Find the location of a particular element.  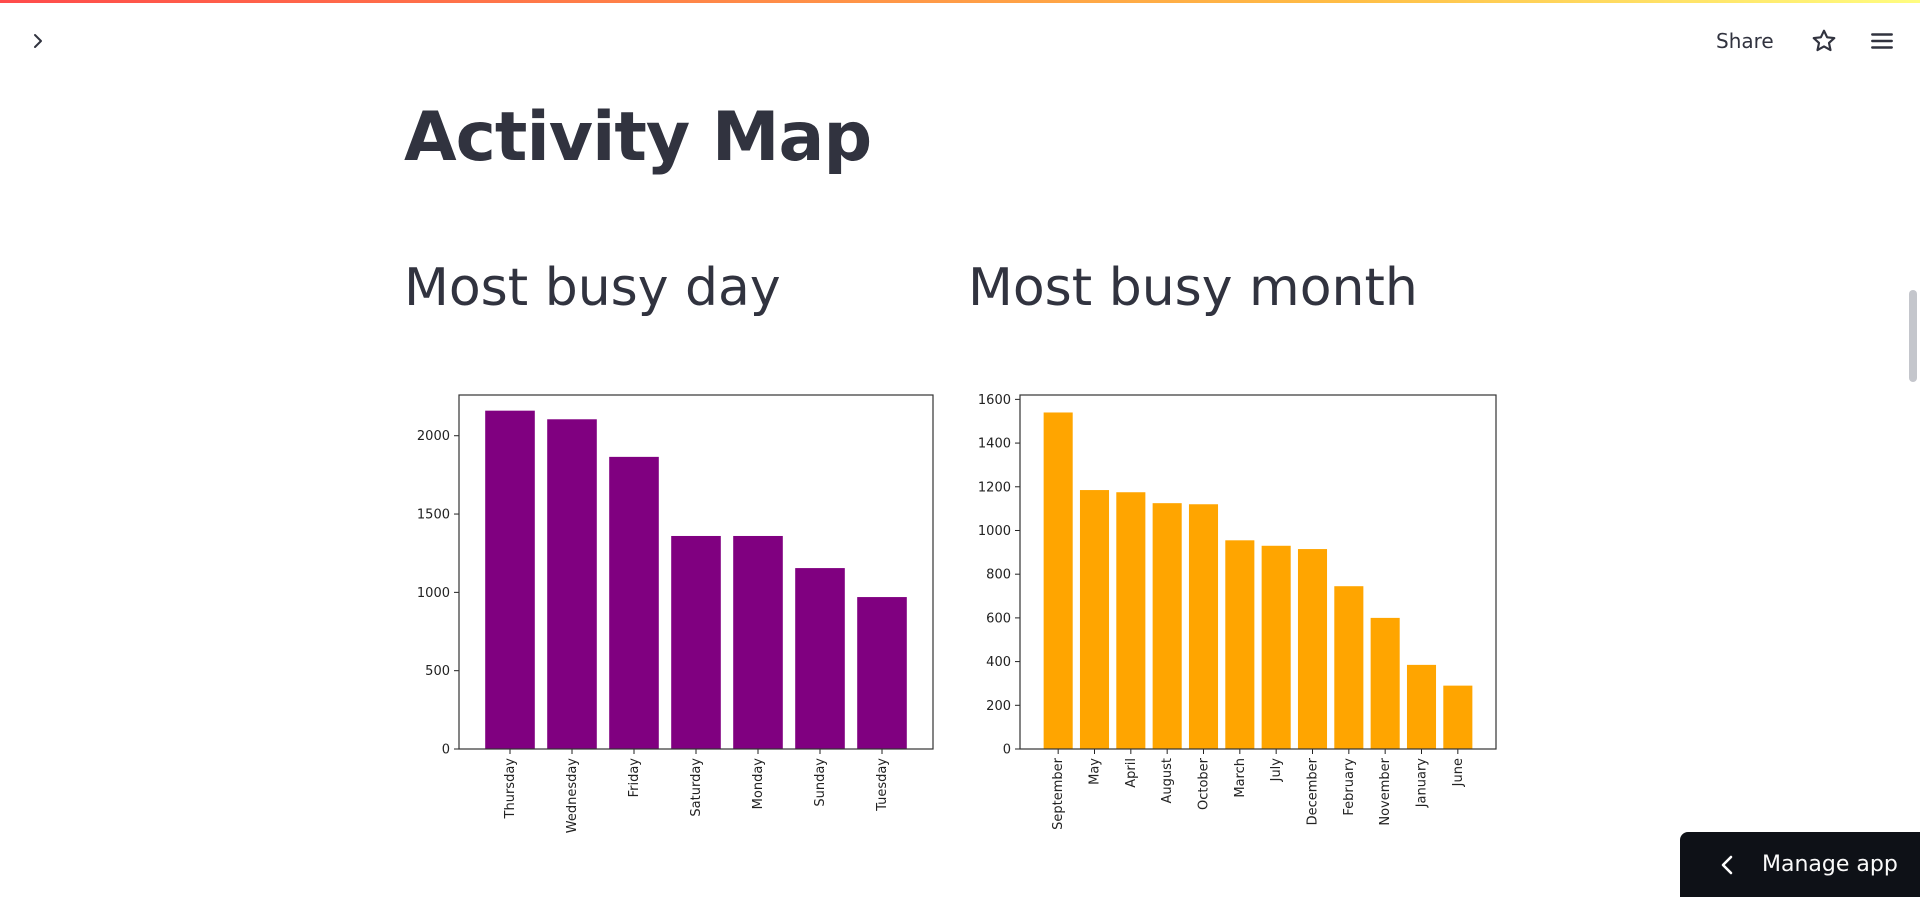

day-chart-x-tick-label: Monday is located at coordinates (758, 784).